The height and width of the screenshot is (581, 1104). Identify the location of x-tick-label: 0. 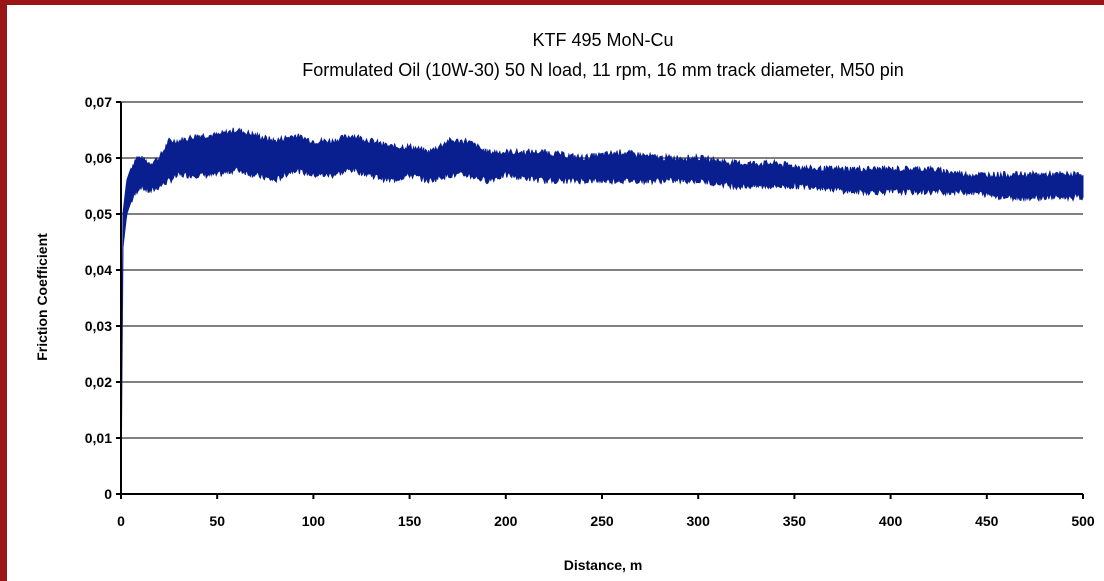
(121, 521).